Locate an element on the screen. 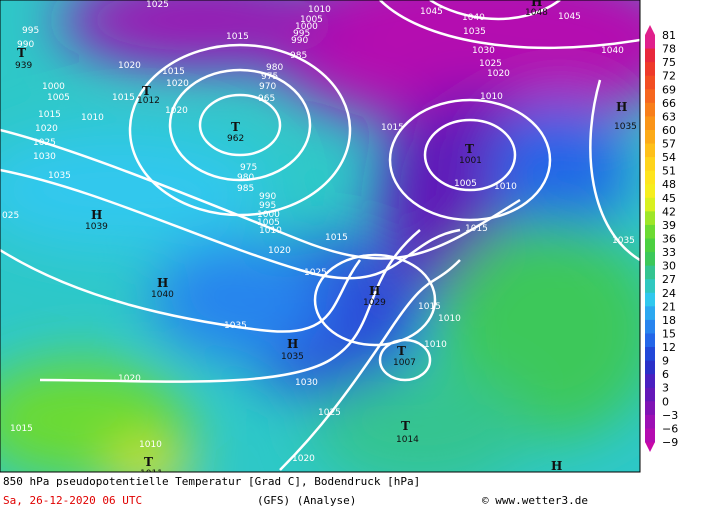 This screenshot has height=513, width=704. center-pressure: 1036 is located at coordinates (556, 478).